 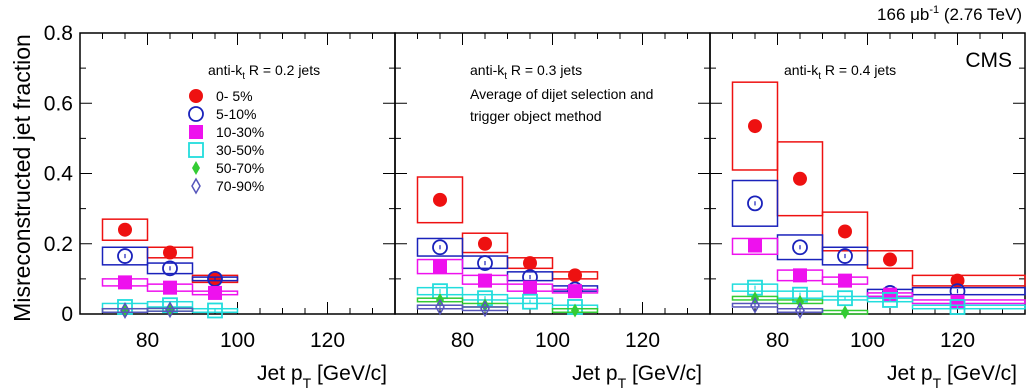 I want to click on experiment-label: CMS, so click(x=988, y=60).